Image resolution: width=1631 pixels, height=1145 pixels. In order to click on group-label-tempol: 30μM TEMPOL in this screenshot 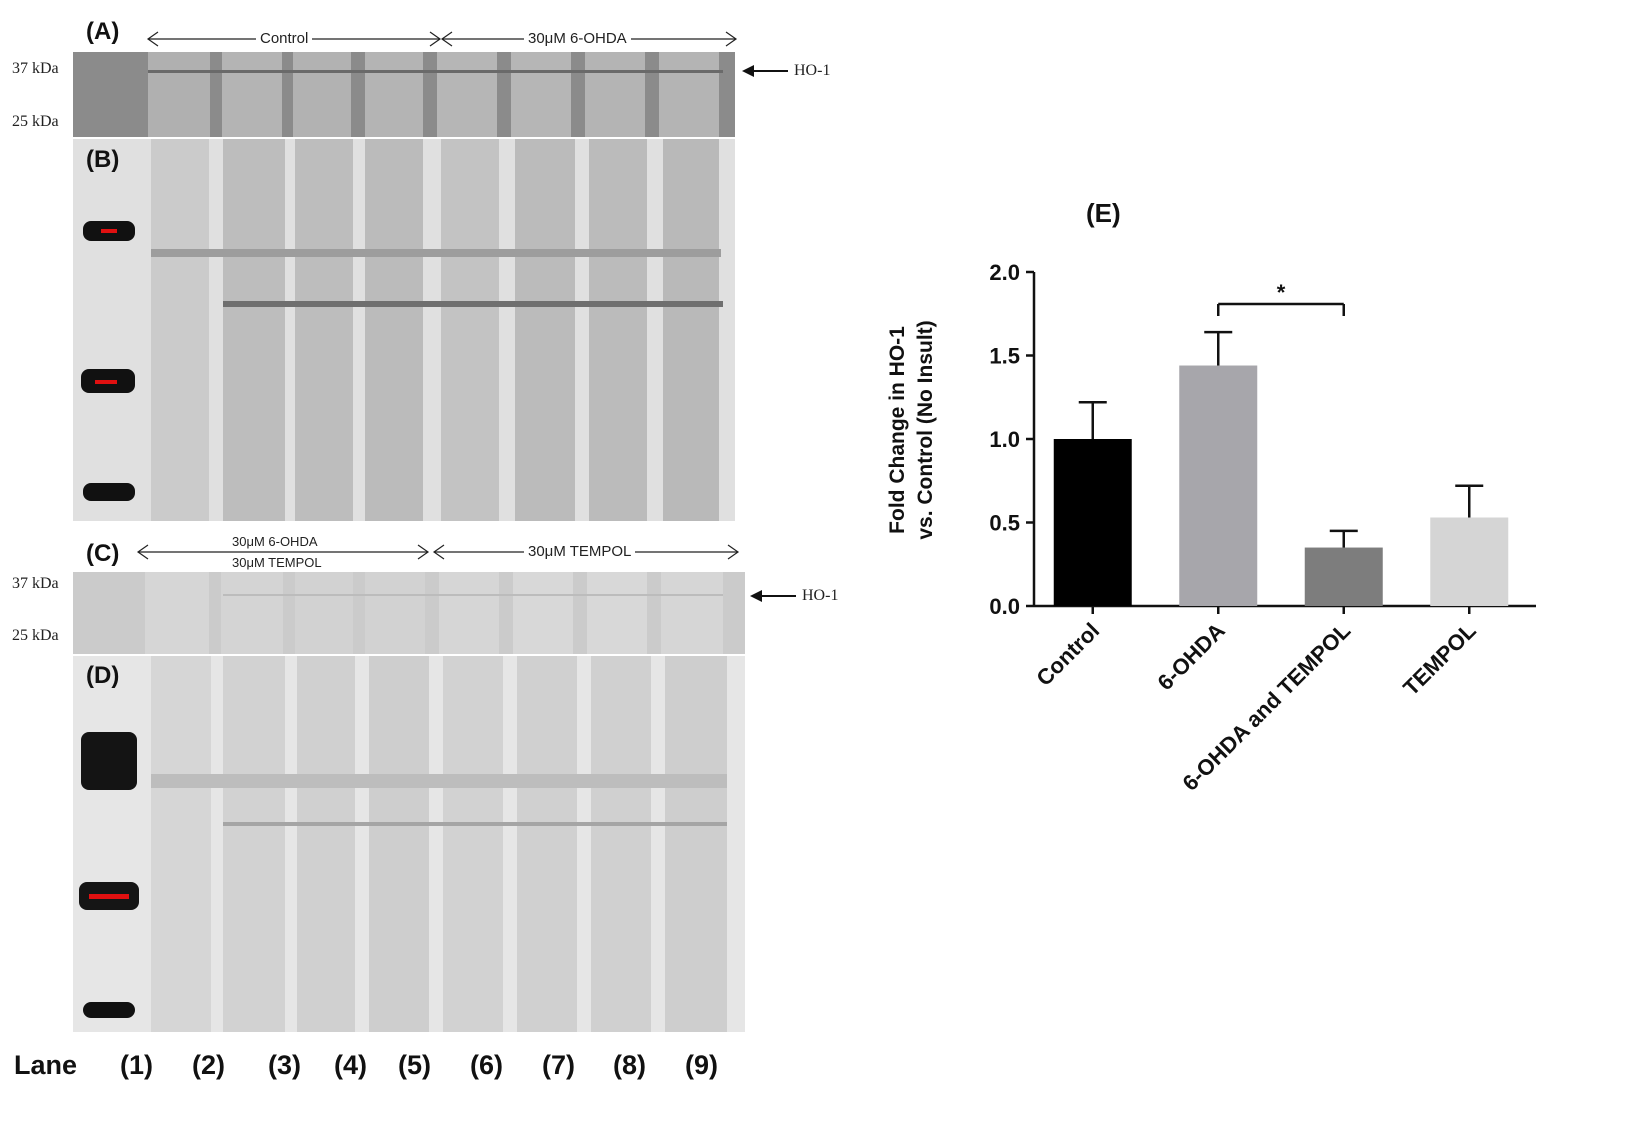, I will do `click(580, 551)`.